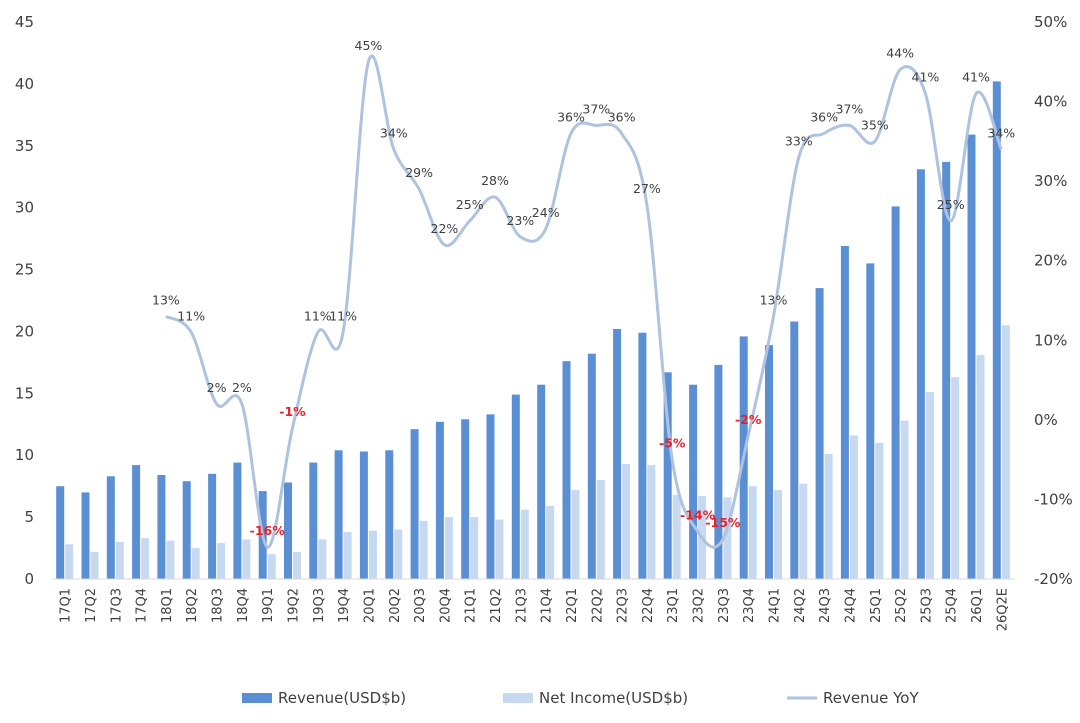  What do you see at coordinates (369, 605) in the screenshot?
I see `x-tick-label: 20Q1` at bounding box center [369, 605].